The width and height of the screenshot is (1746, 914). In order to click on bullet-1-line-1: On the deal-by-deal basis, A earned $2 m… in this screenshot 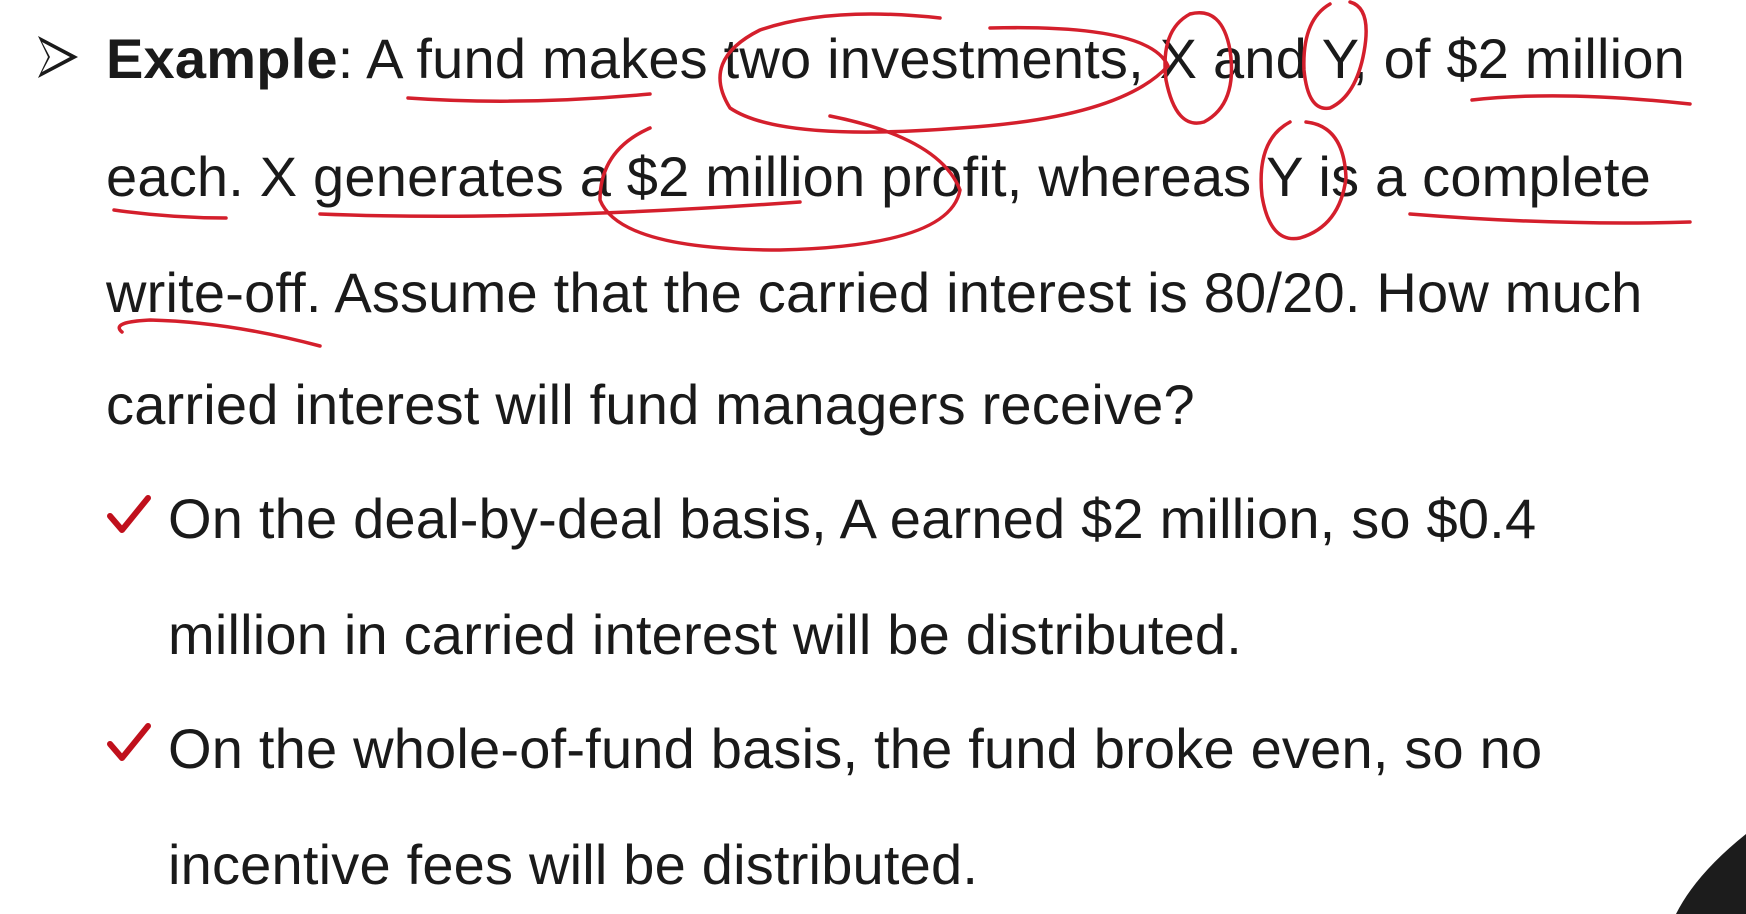, I will do `click(852, 518)`.